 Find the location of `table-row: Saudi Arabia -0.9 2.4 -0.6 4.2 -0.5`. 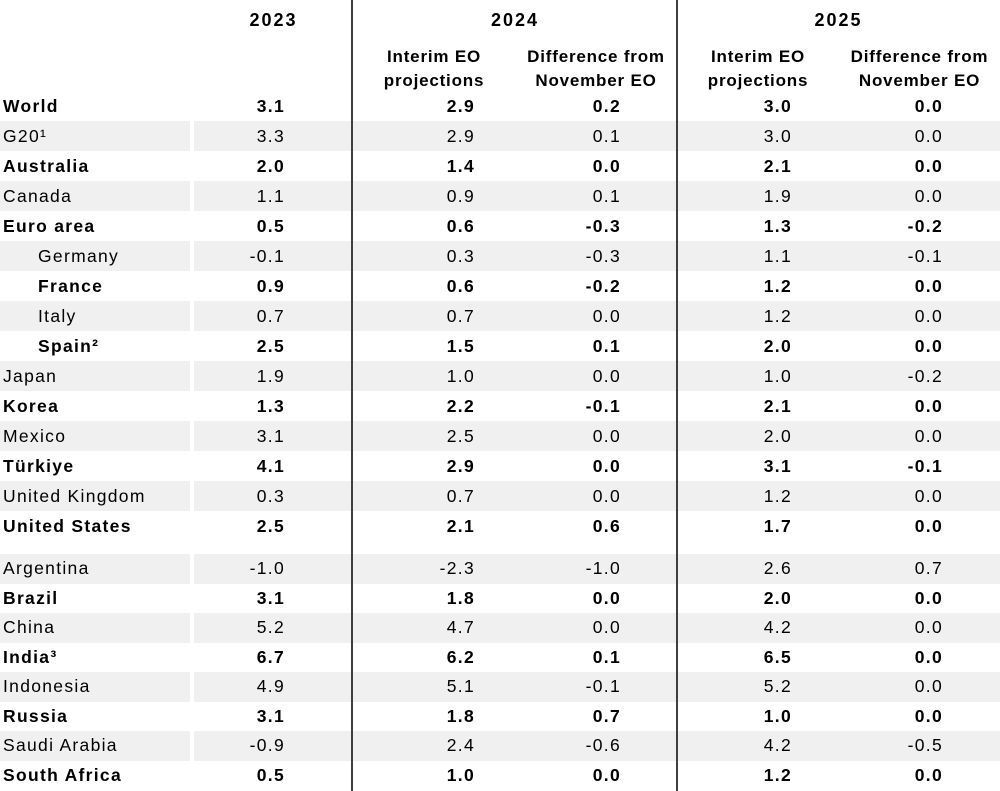

table-row: Saudi Arabia -0.9 2.4 -0.6 4.2 -0.5 is located at coordinates (500, 746).